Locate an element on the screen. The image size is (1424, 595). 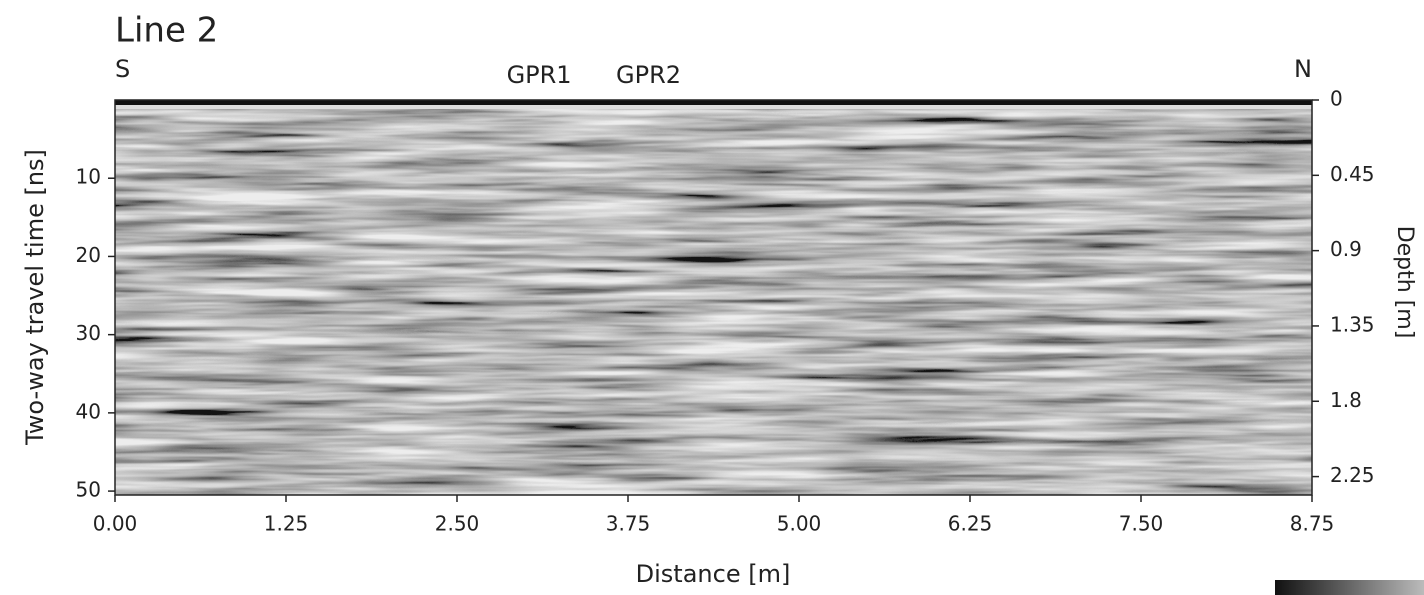
x-axis-label: Distance [m] is located at coordinates (713, 574).